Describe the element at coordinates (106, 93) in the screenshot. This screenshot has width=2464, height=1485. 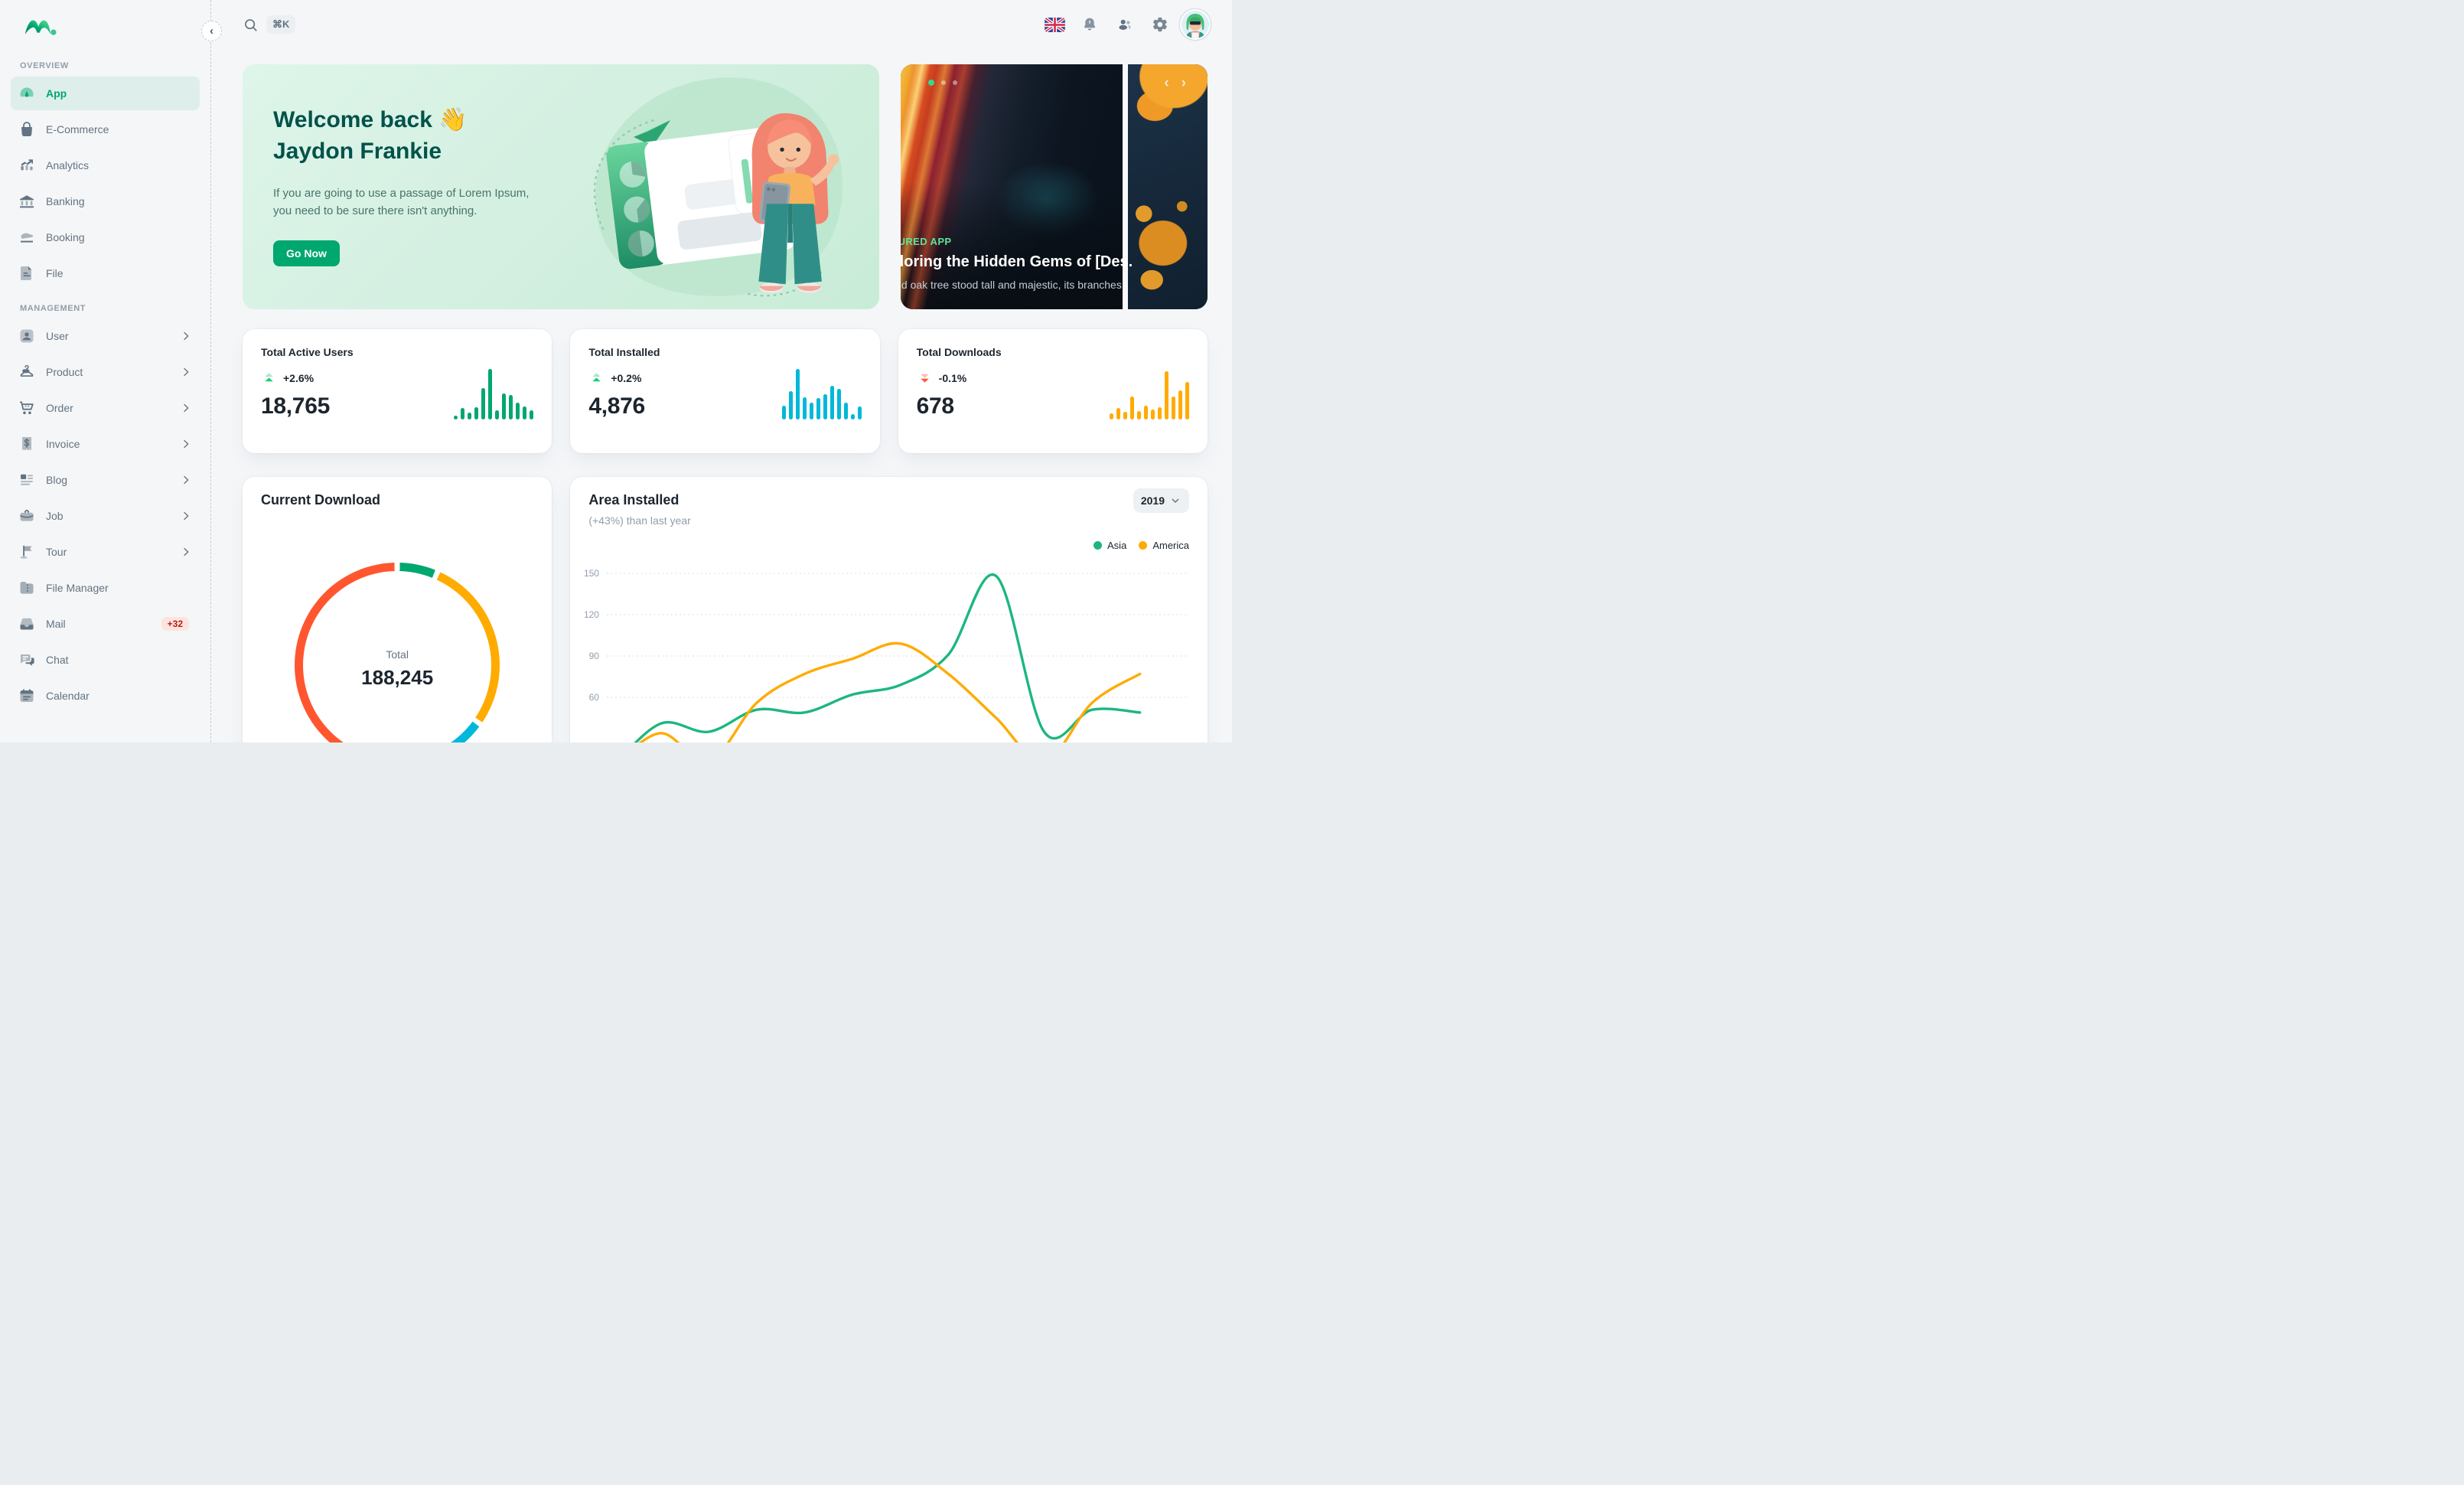
I see `sidebar-item-app: App` at that location.